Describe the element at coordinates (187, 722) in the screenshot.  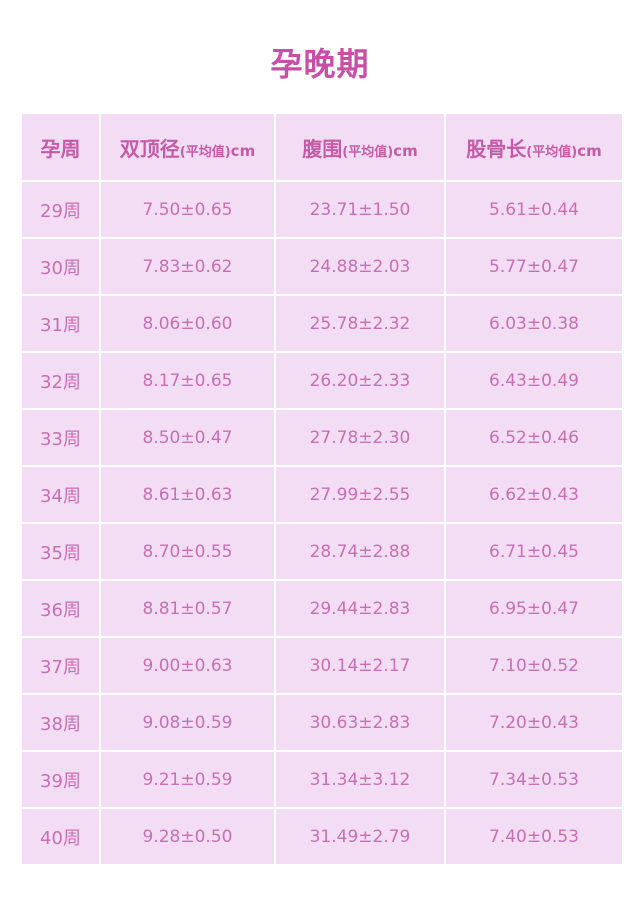
I see `bpd-cell: 9.08±0.59` at that location.